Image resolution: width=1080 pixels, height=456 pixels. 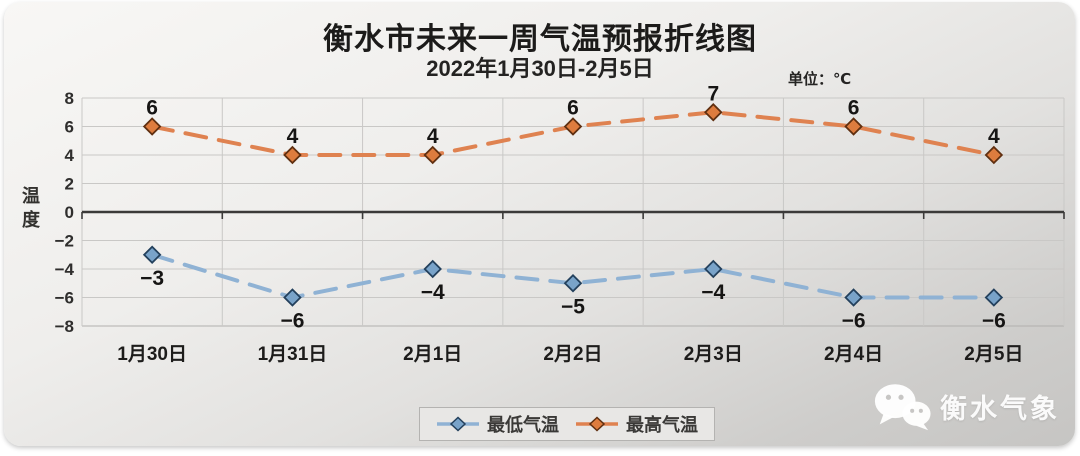 I want to click on y-tick-label: −8, so click(x=64, y=326).